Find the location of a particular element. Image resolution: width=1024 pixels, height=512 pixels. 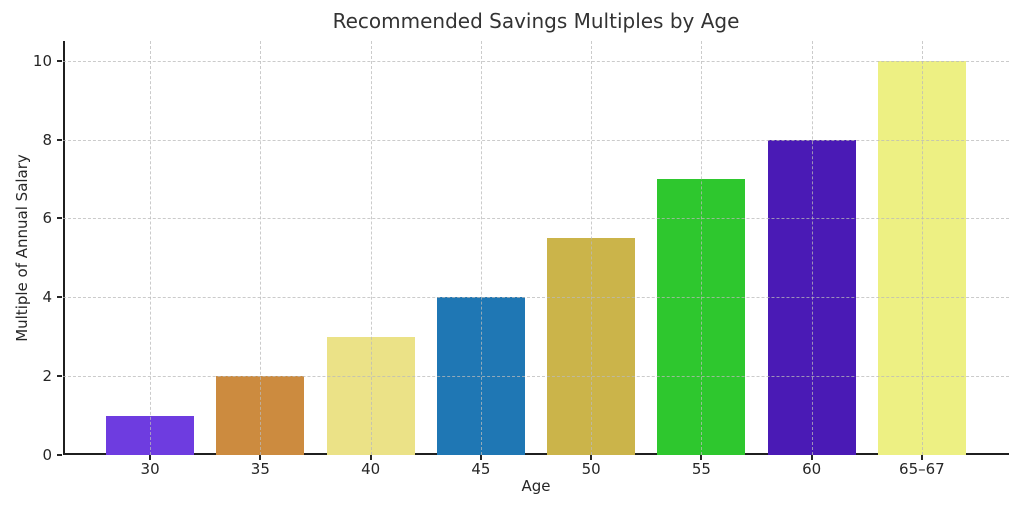

y-tick-label-10: 10 is located at coordinates (42, 60).